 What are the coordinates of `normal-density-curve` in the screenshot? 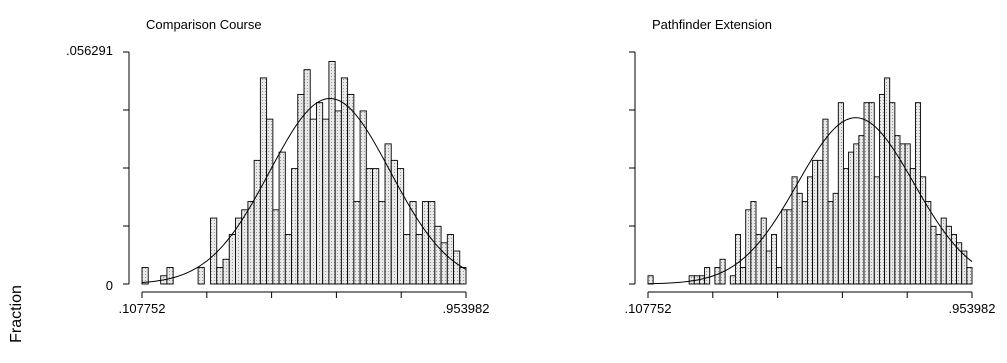 It's located at (810, 201).